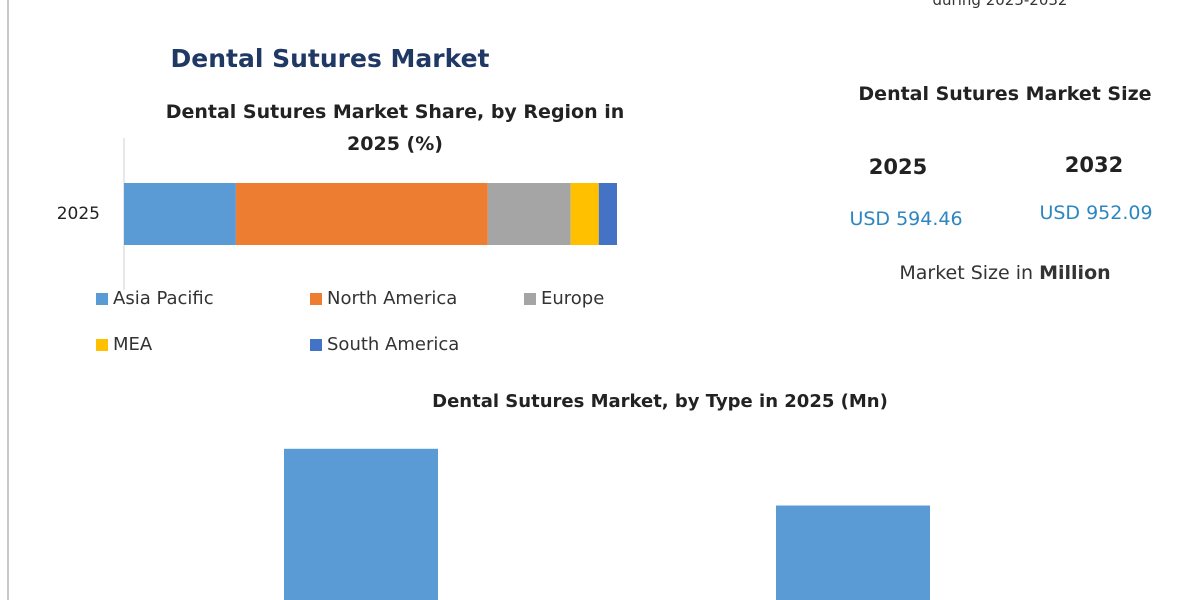 The width and height of the screenshot is (1200, 600). What do you see at coordinates (78, 214) in the screenshot?
I see `category-label: 2025` at bounding box center [78, 214].